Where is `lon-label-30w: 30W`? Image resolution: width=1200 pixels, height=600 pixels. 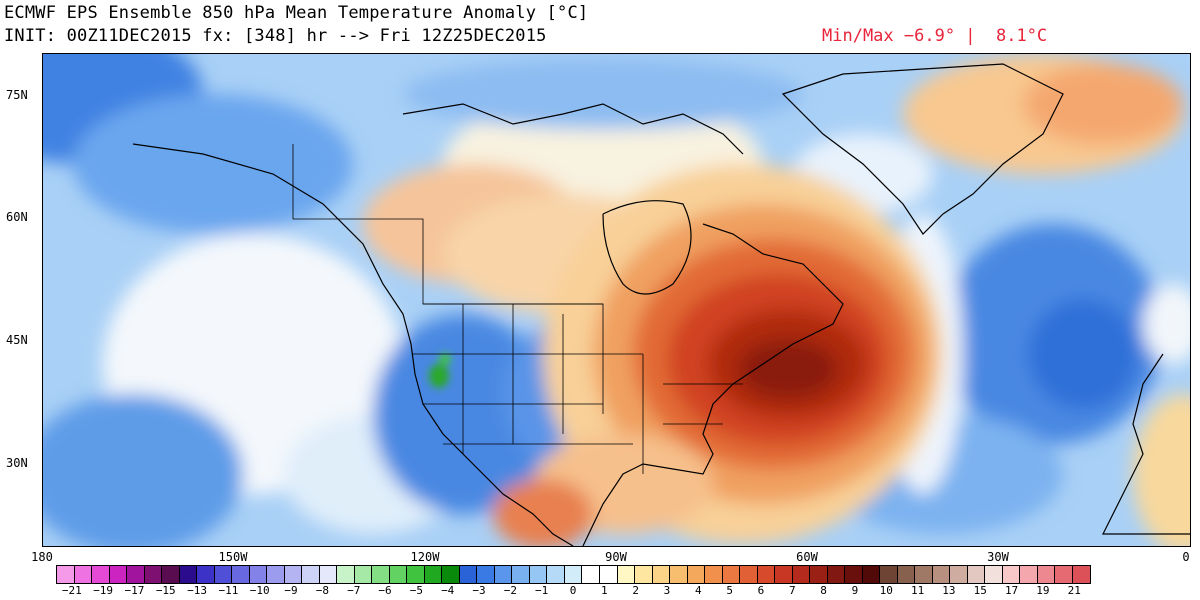
lon-label-30w: 30W is located at coordinates (998, 557).